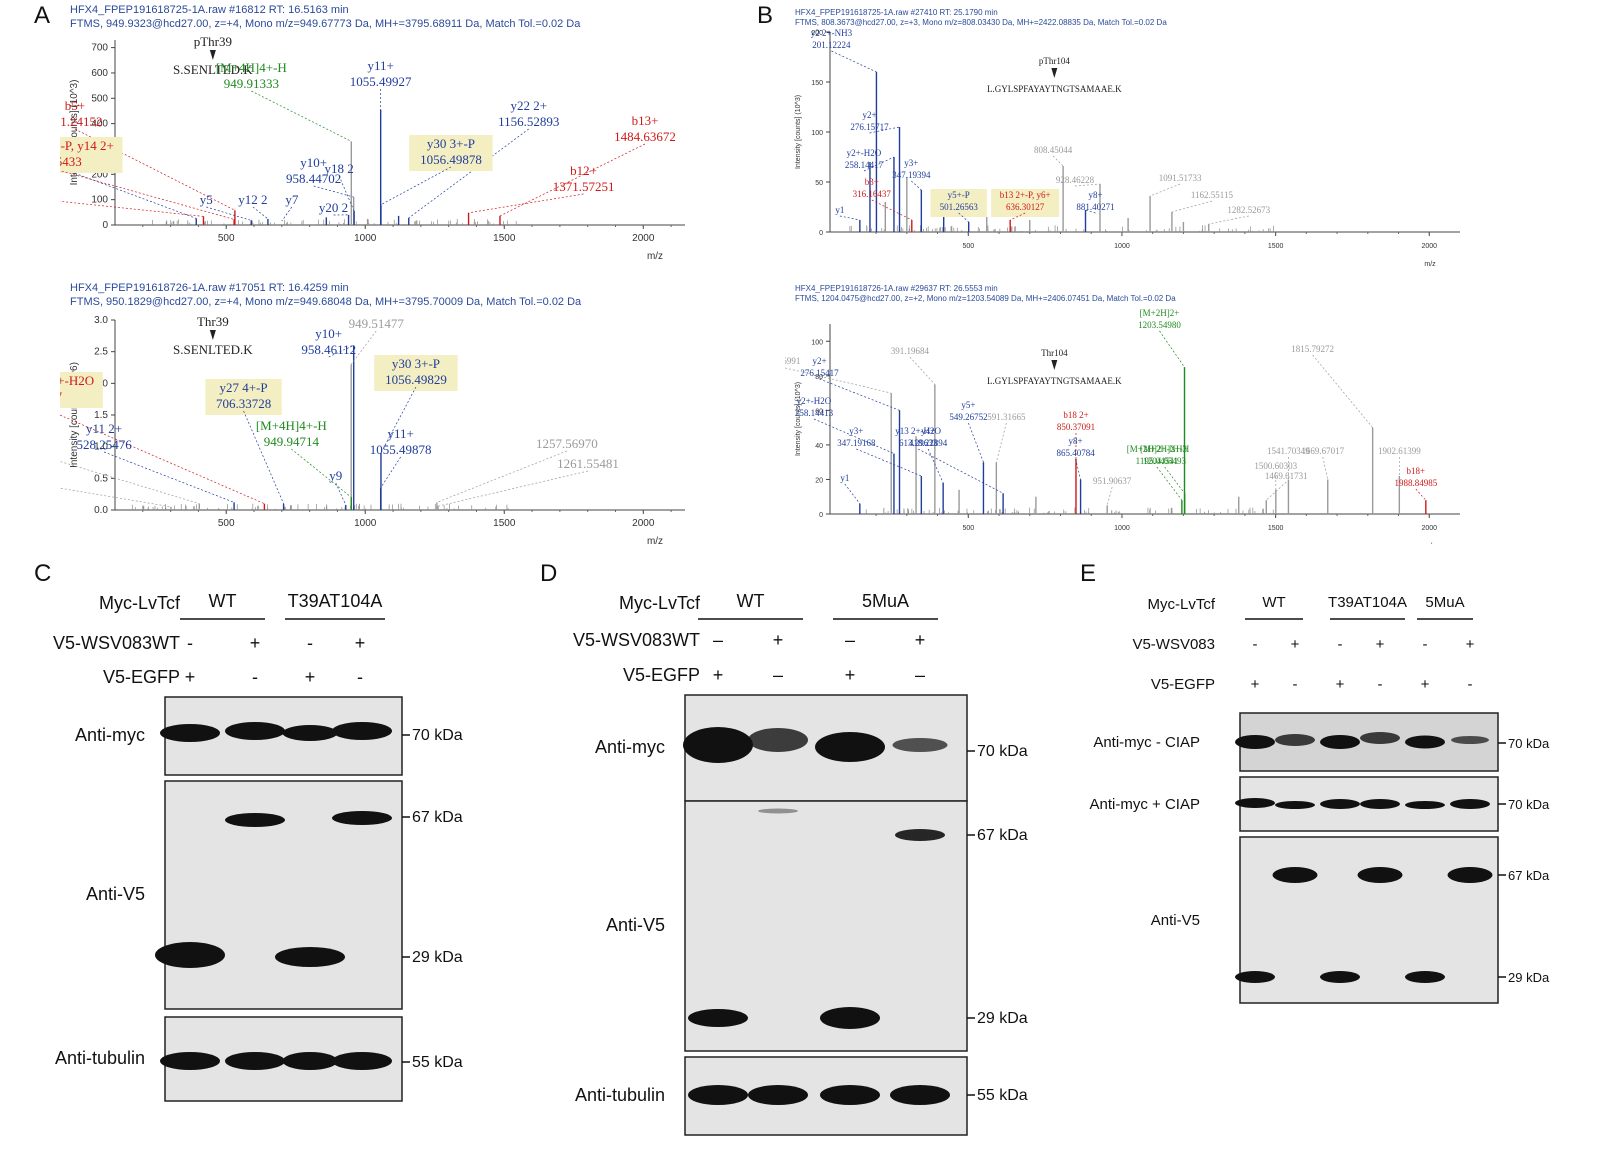 Image resolution: width=1610 pixels, height=1166 pixels. What do you see at coordinates (437, 735) in the screenshot?
I see `size-marker-label: 70 kDa` at bounding box center [437, 735].